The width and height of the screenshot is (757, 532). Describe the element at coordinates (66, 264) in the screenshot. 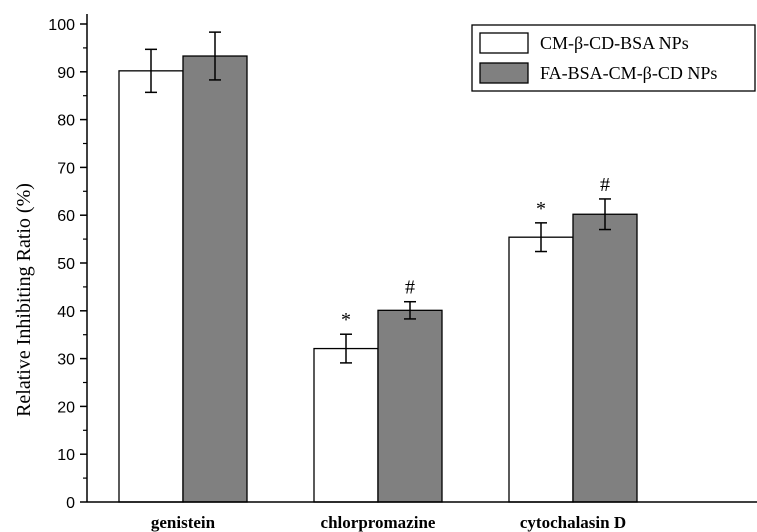

I see `y-tick-label: 50` at that location.